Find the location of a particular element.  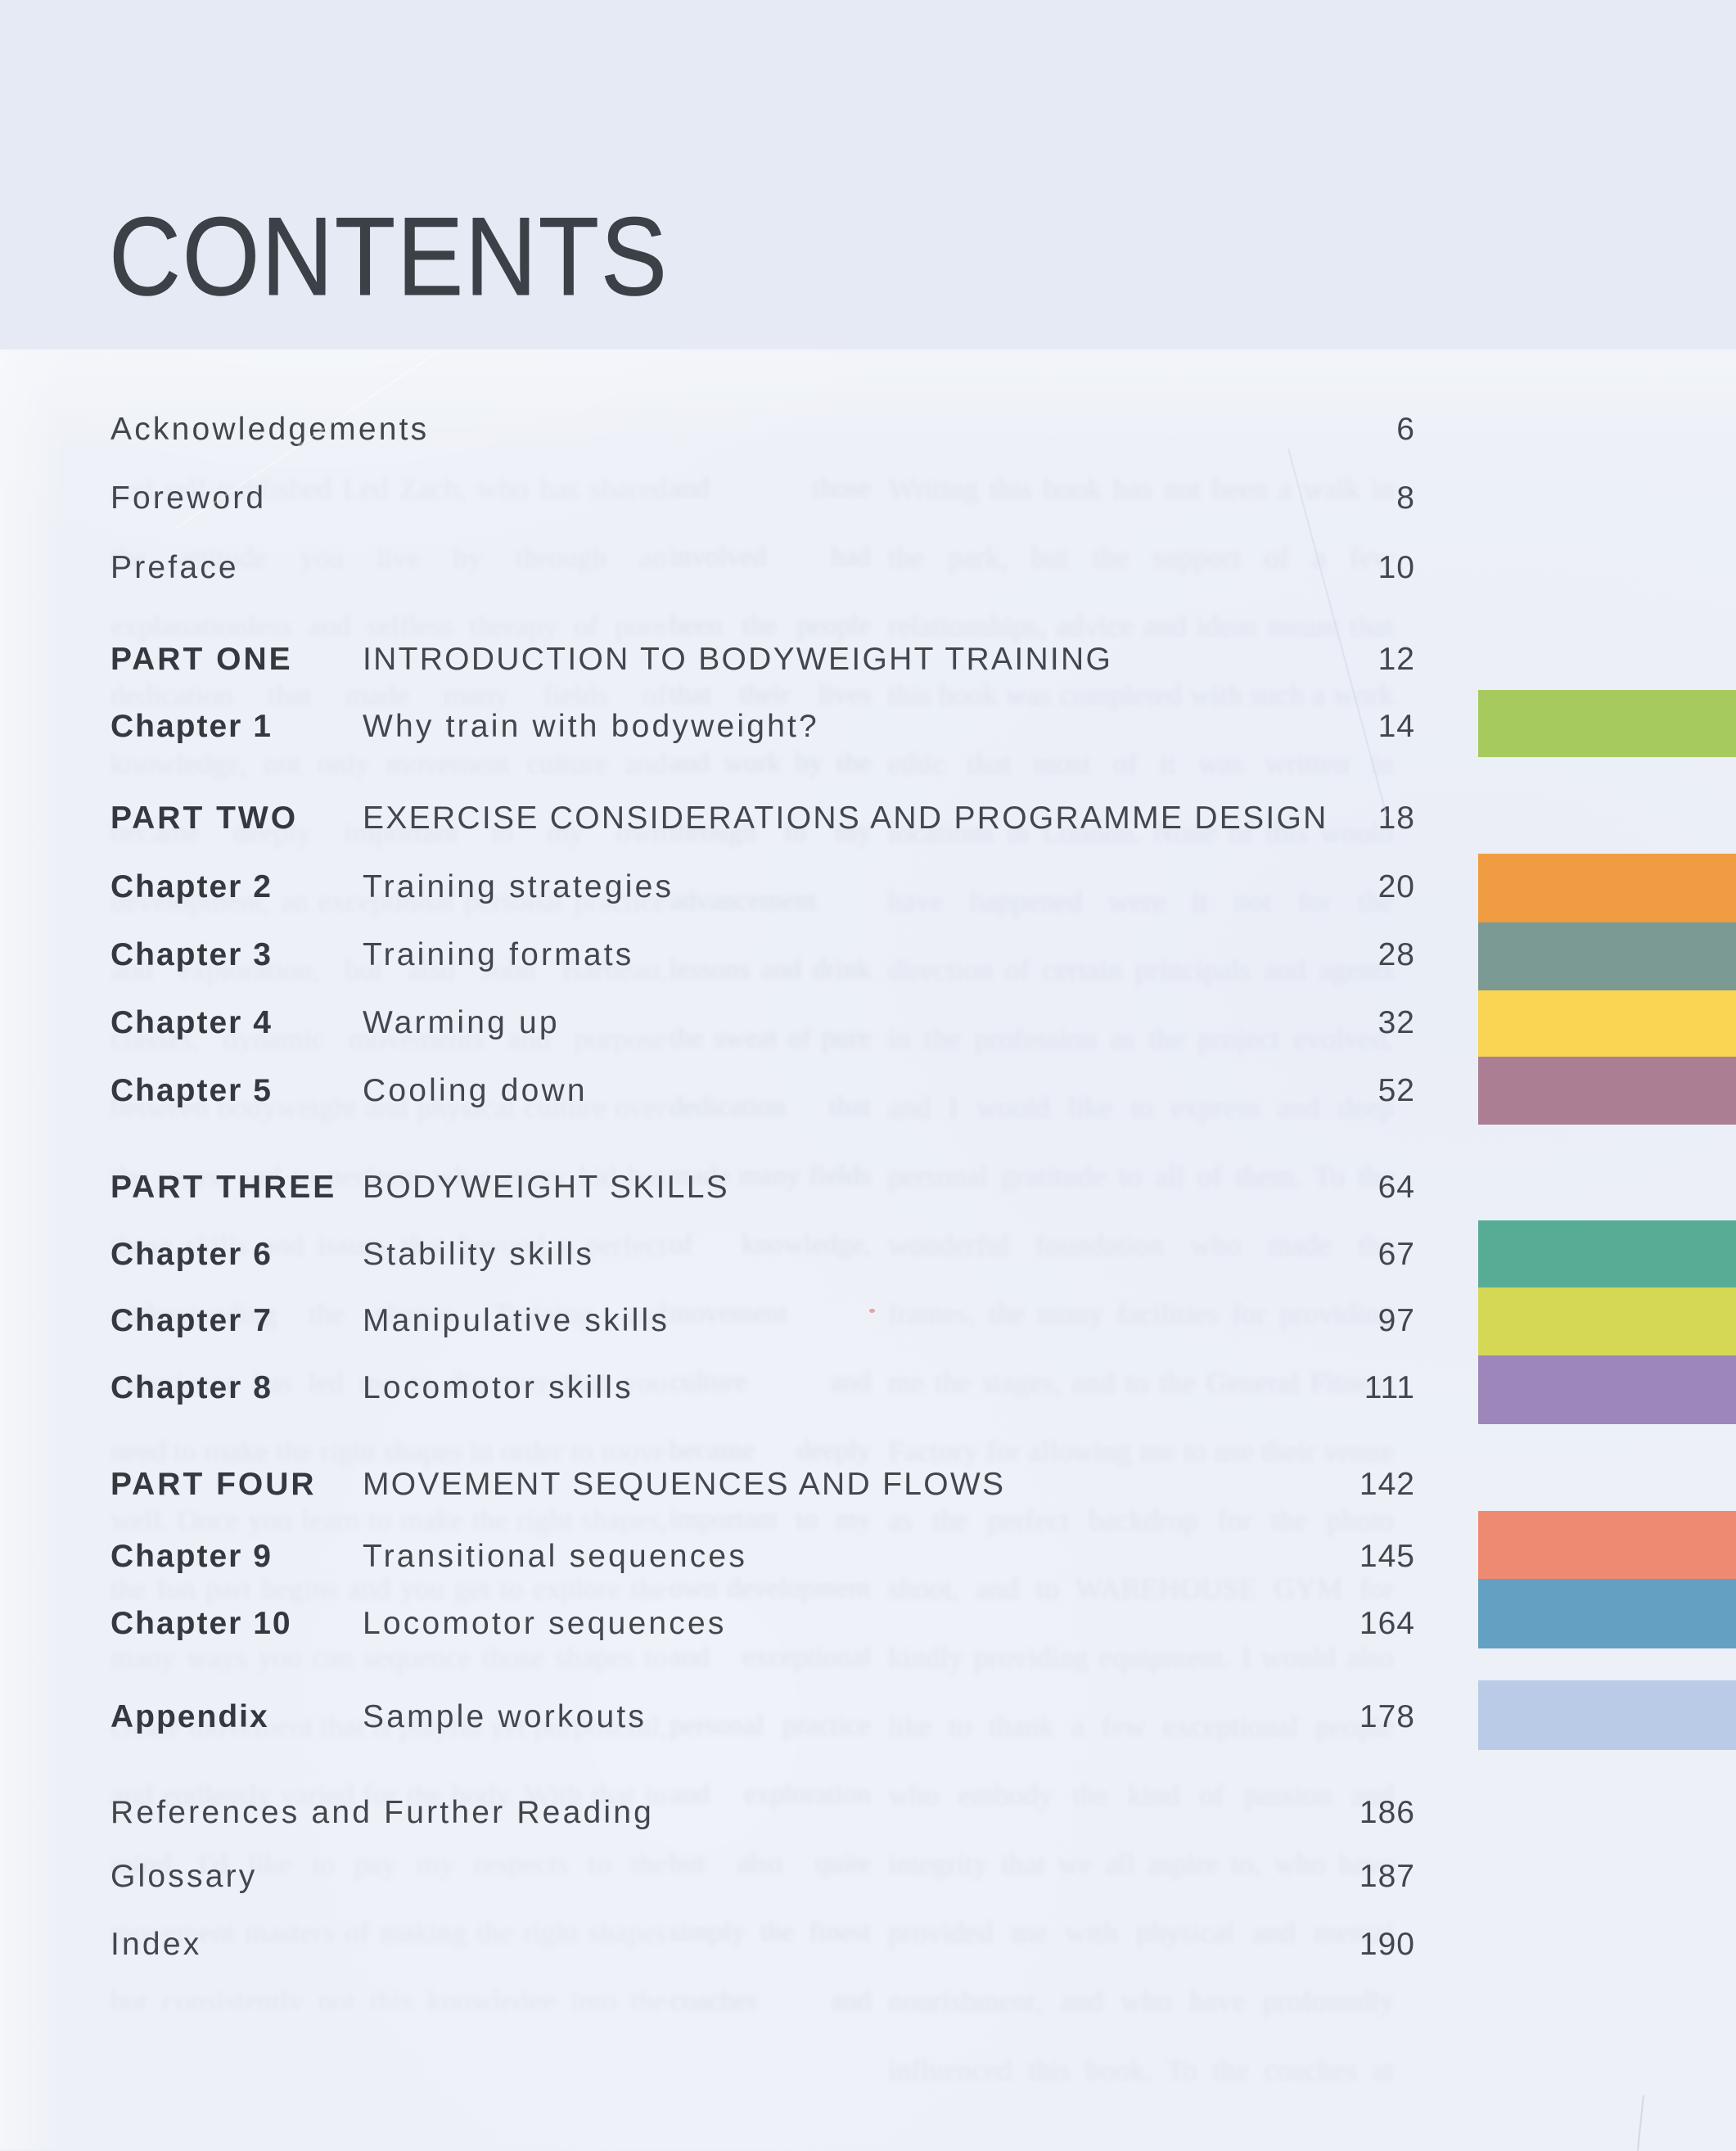

toc-entry-title: Warming up is located at coordinates (461, 1023).